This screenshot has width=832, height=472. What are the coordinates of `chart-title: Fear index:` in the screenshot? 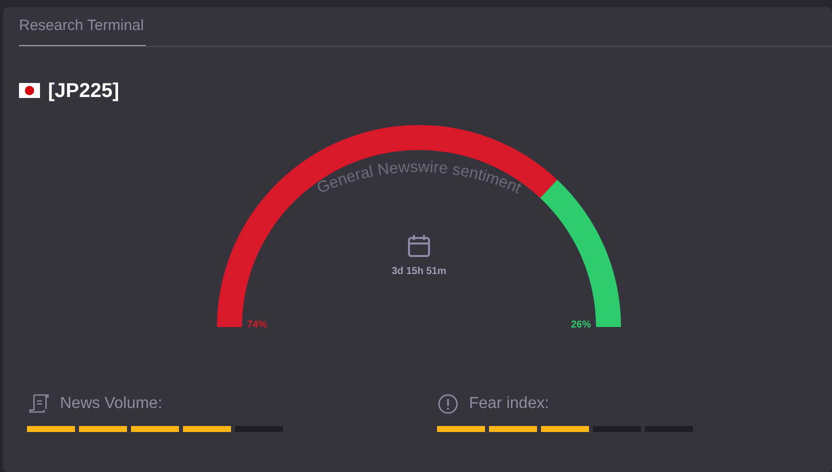 It's located at (509, 404).